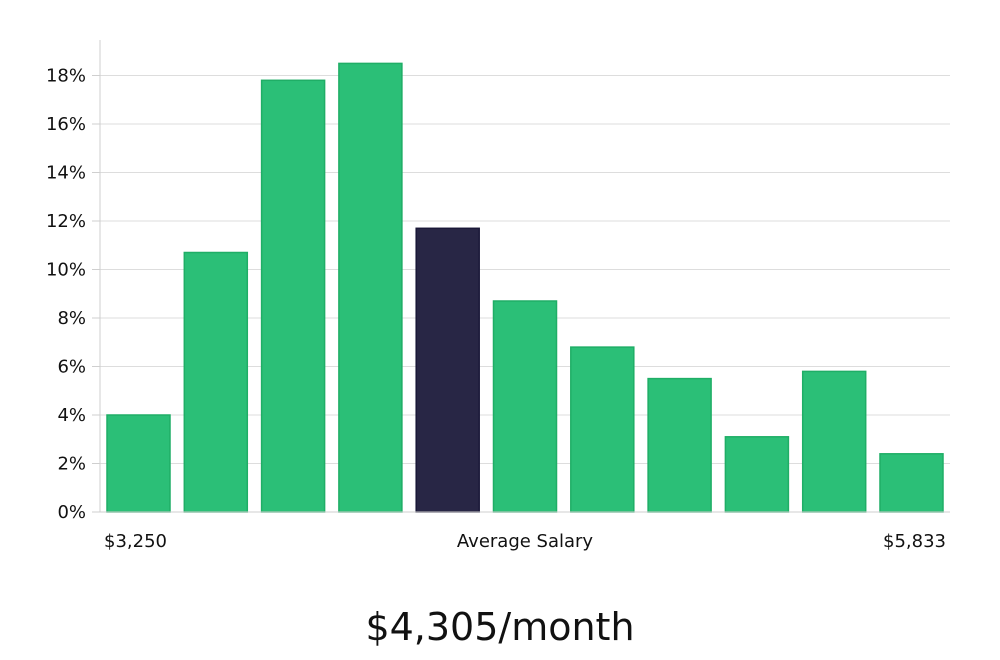 The image size is (1000, 660). What do you see at coordinates (66, 270) in the screenshot?
I see `y-tick-label: 10%` at bounding box center [66, 270].